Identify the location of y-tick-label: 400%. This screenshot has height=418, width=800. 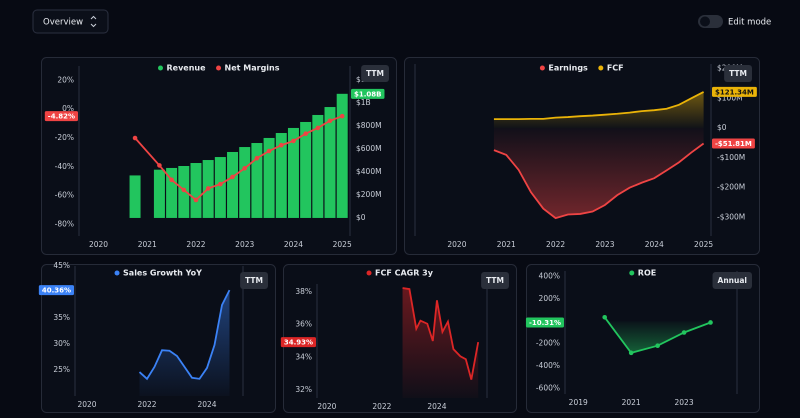
(549, 276).